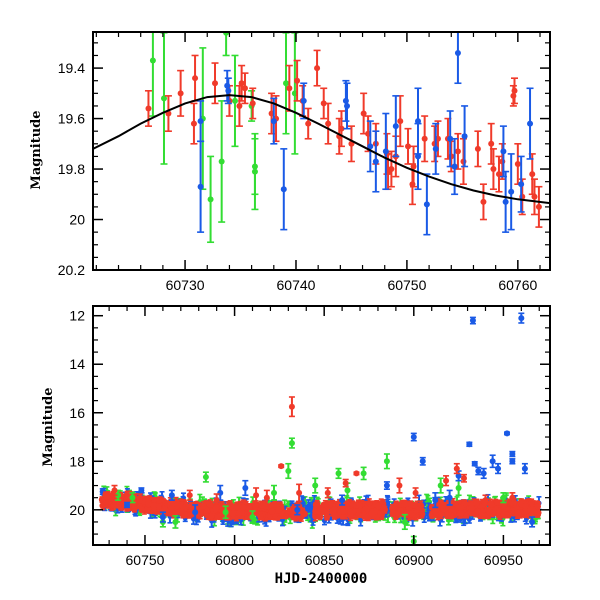 The image size is (600, 600). I want to click on top-y-tick-label: 20.2, so click(71, 270).